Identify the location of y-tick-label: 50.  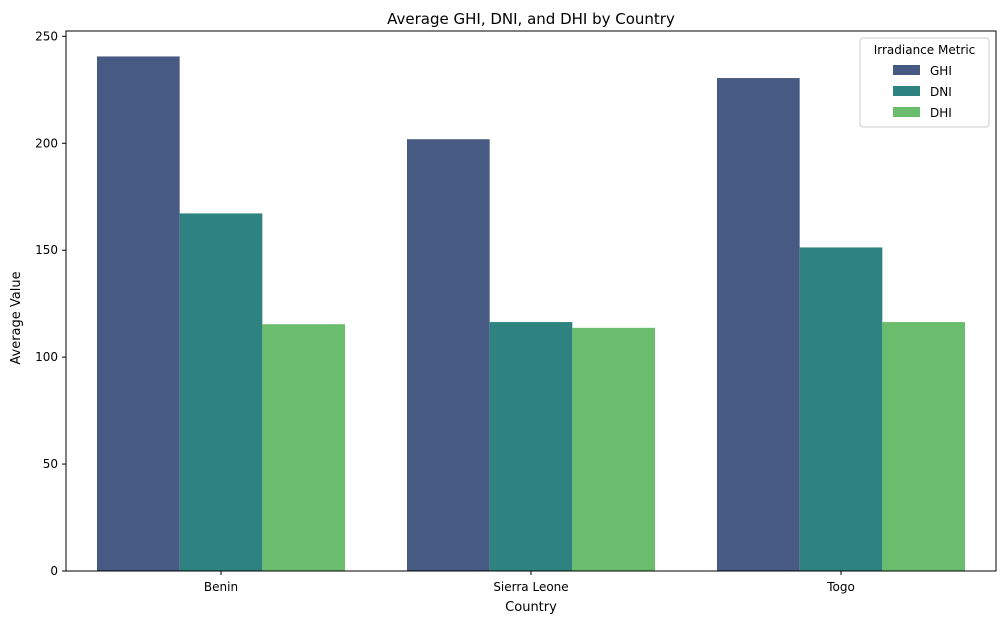
(50, 464).